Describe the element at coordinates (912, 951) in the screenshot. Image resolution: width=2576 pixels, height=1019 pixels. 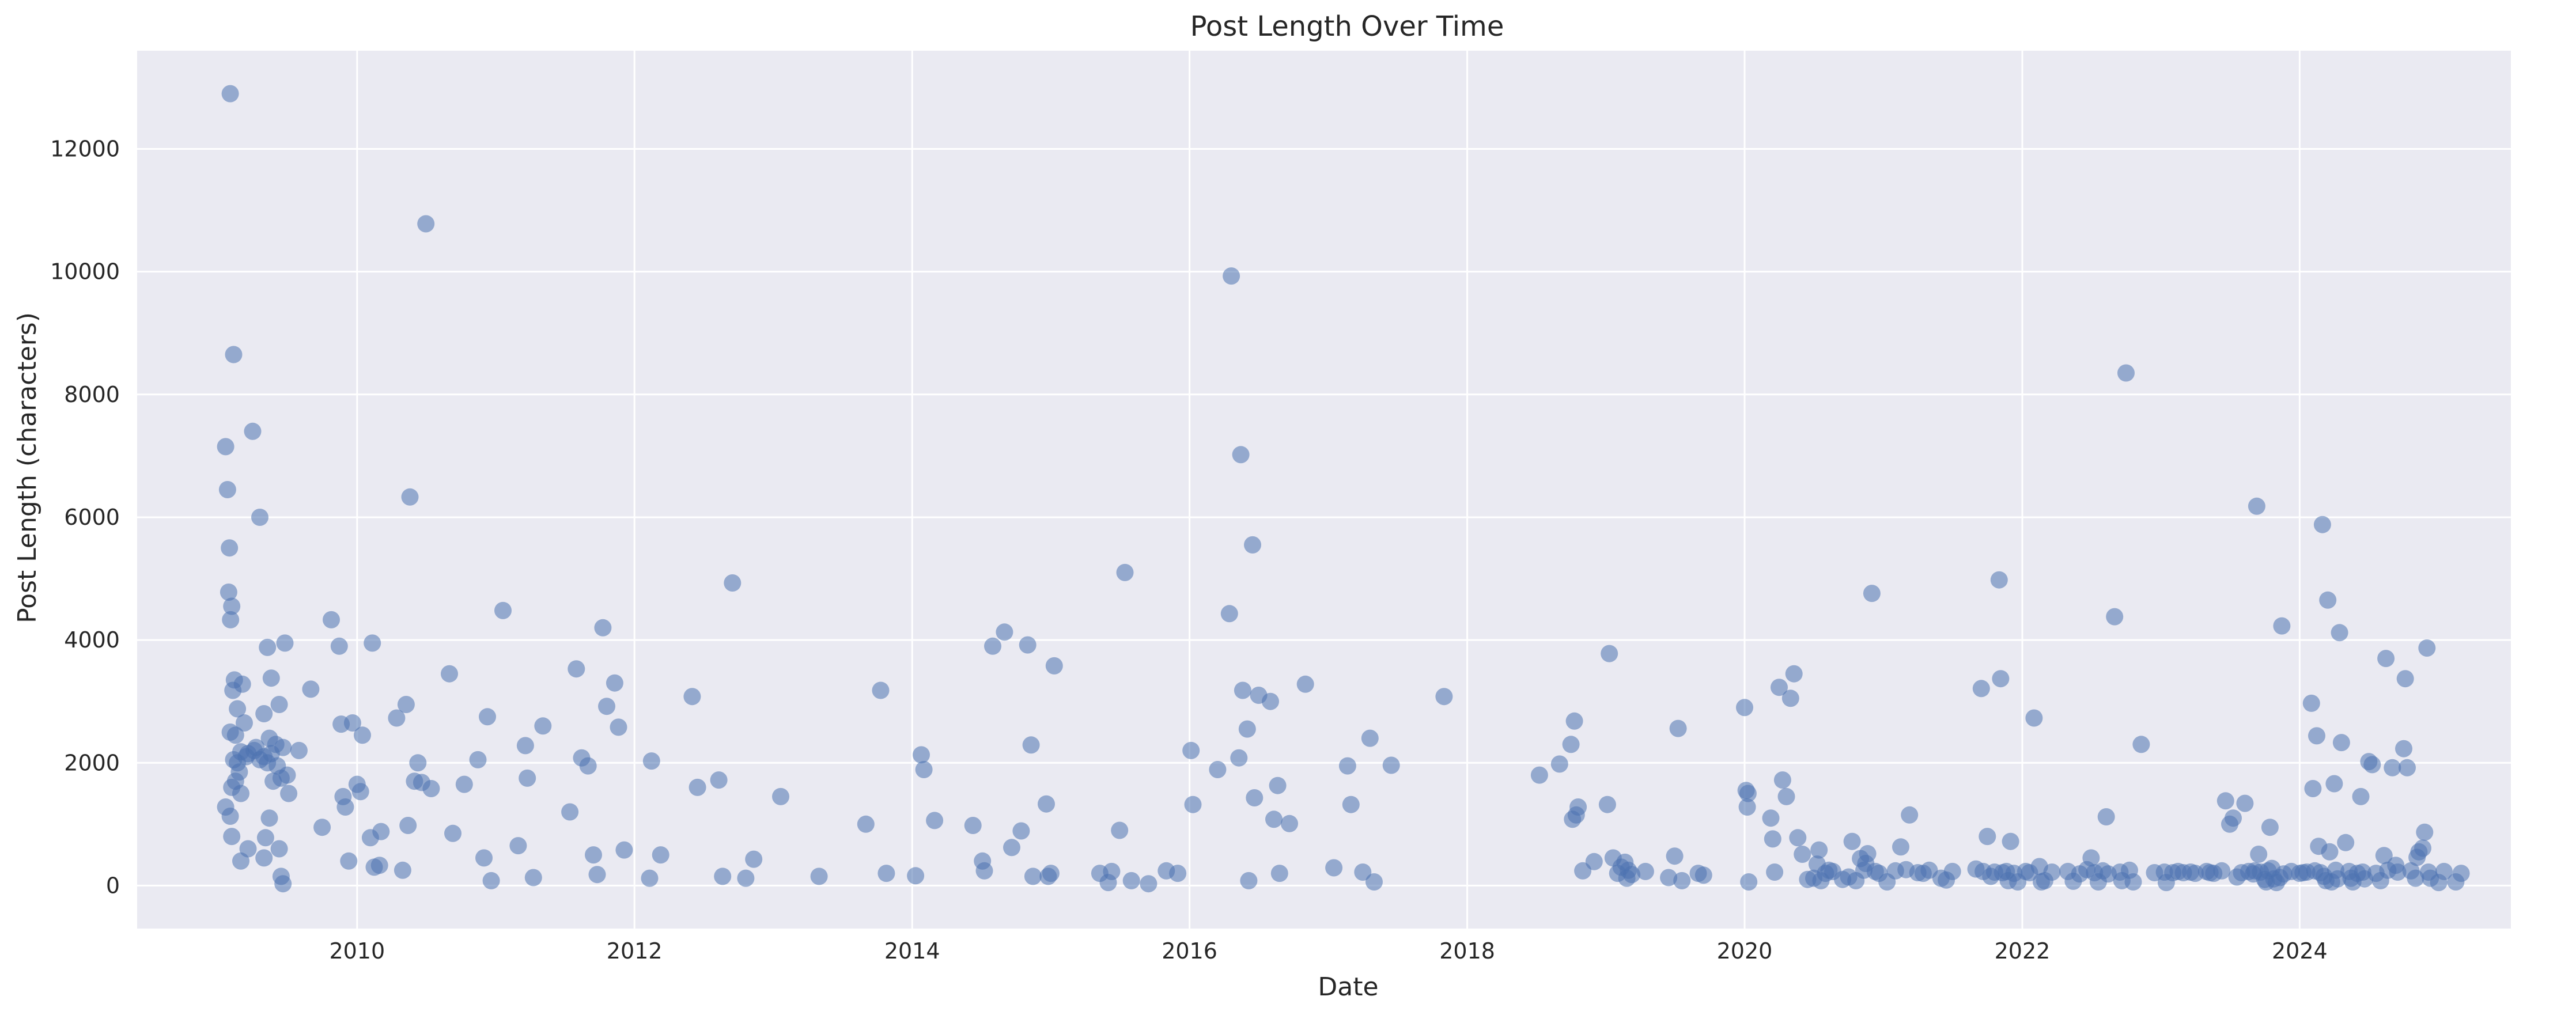
I see `x-tick-label: 2014` at that location.